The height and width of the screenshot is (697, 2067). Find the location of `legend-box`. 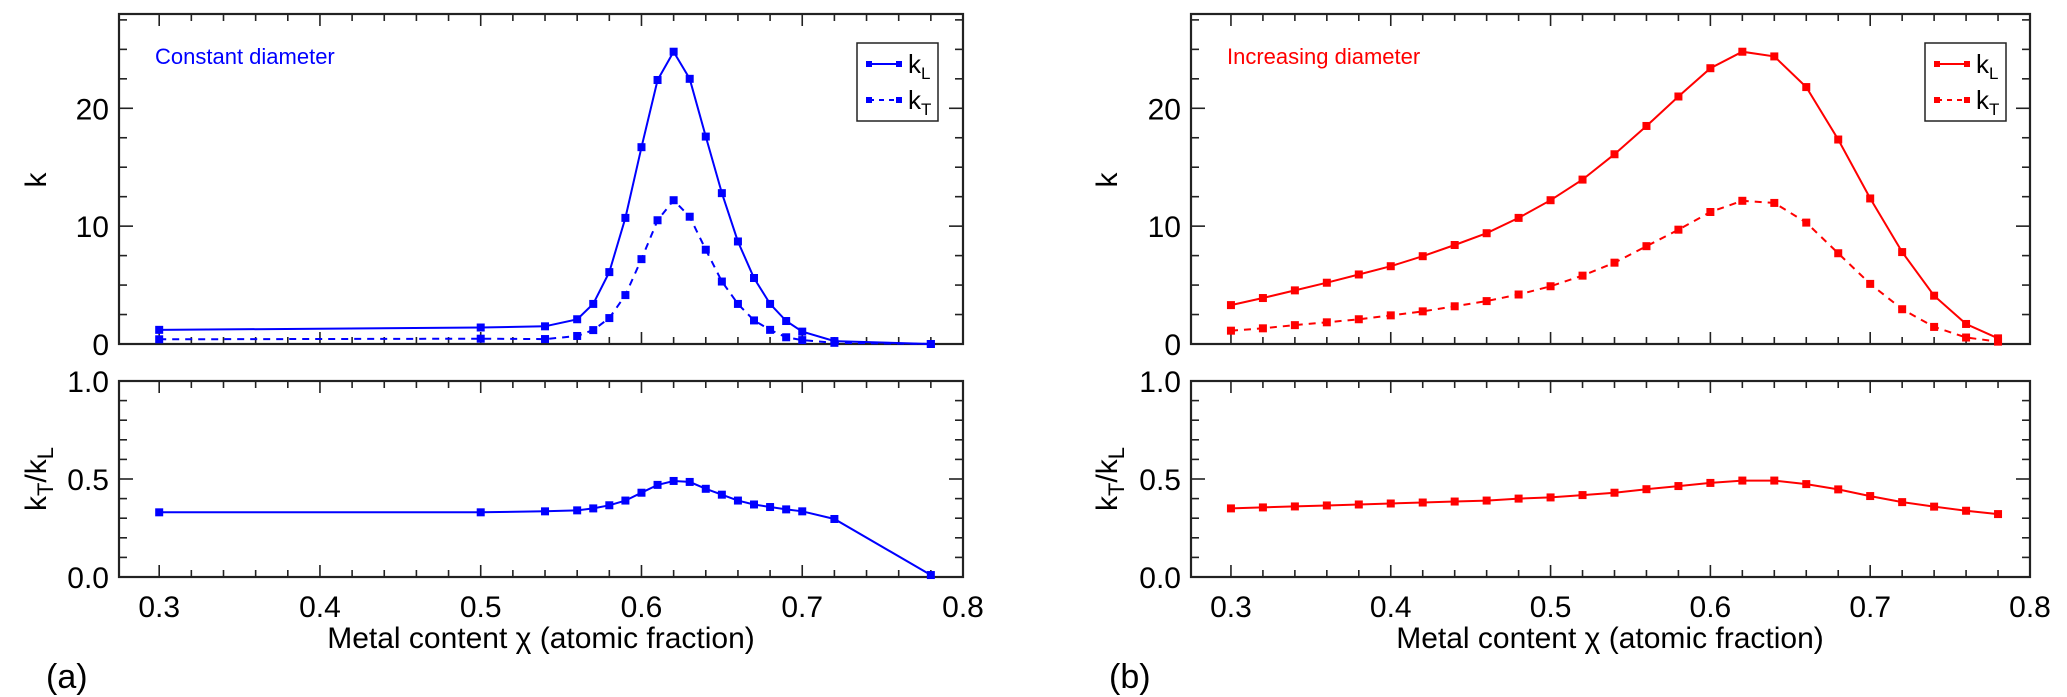

legend-box is located at coordinates (897, 82).